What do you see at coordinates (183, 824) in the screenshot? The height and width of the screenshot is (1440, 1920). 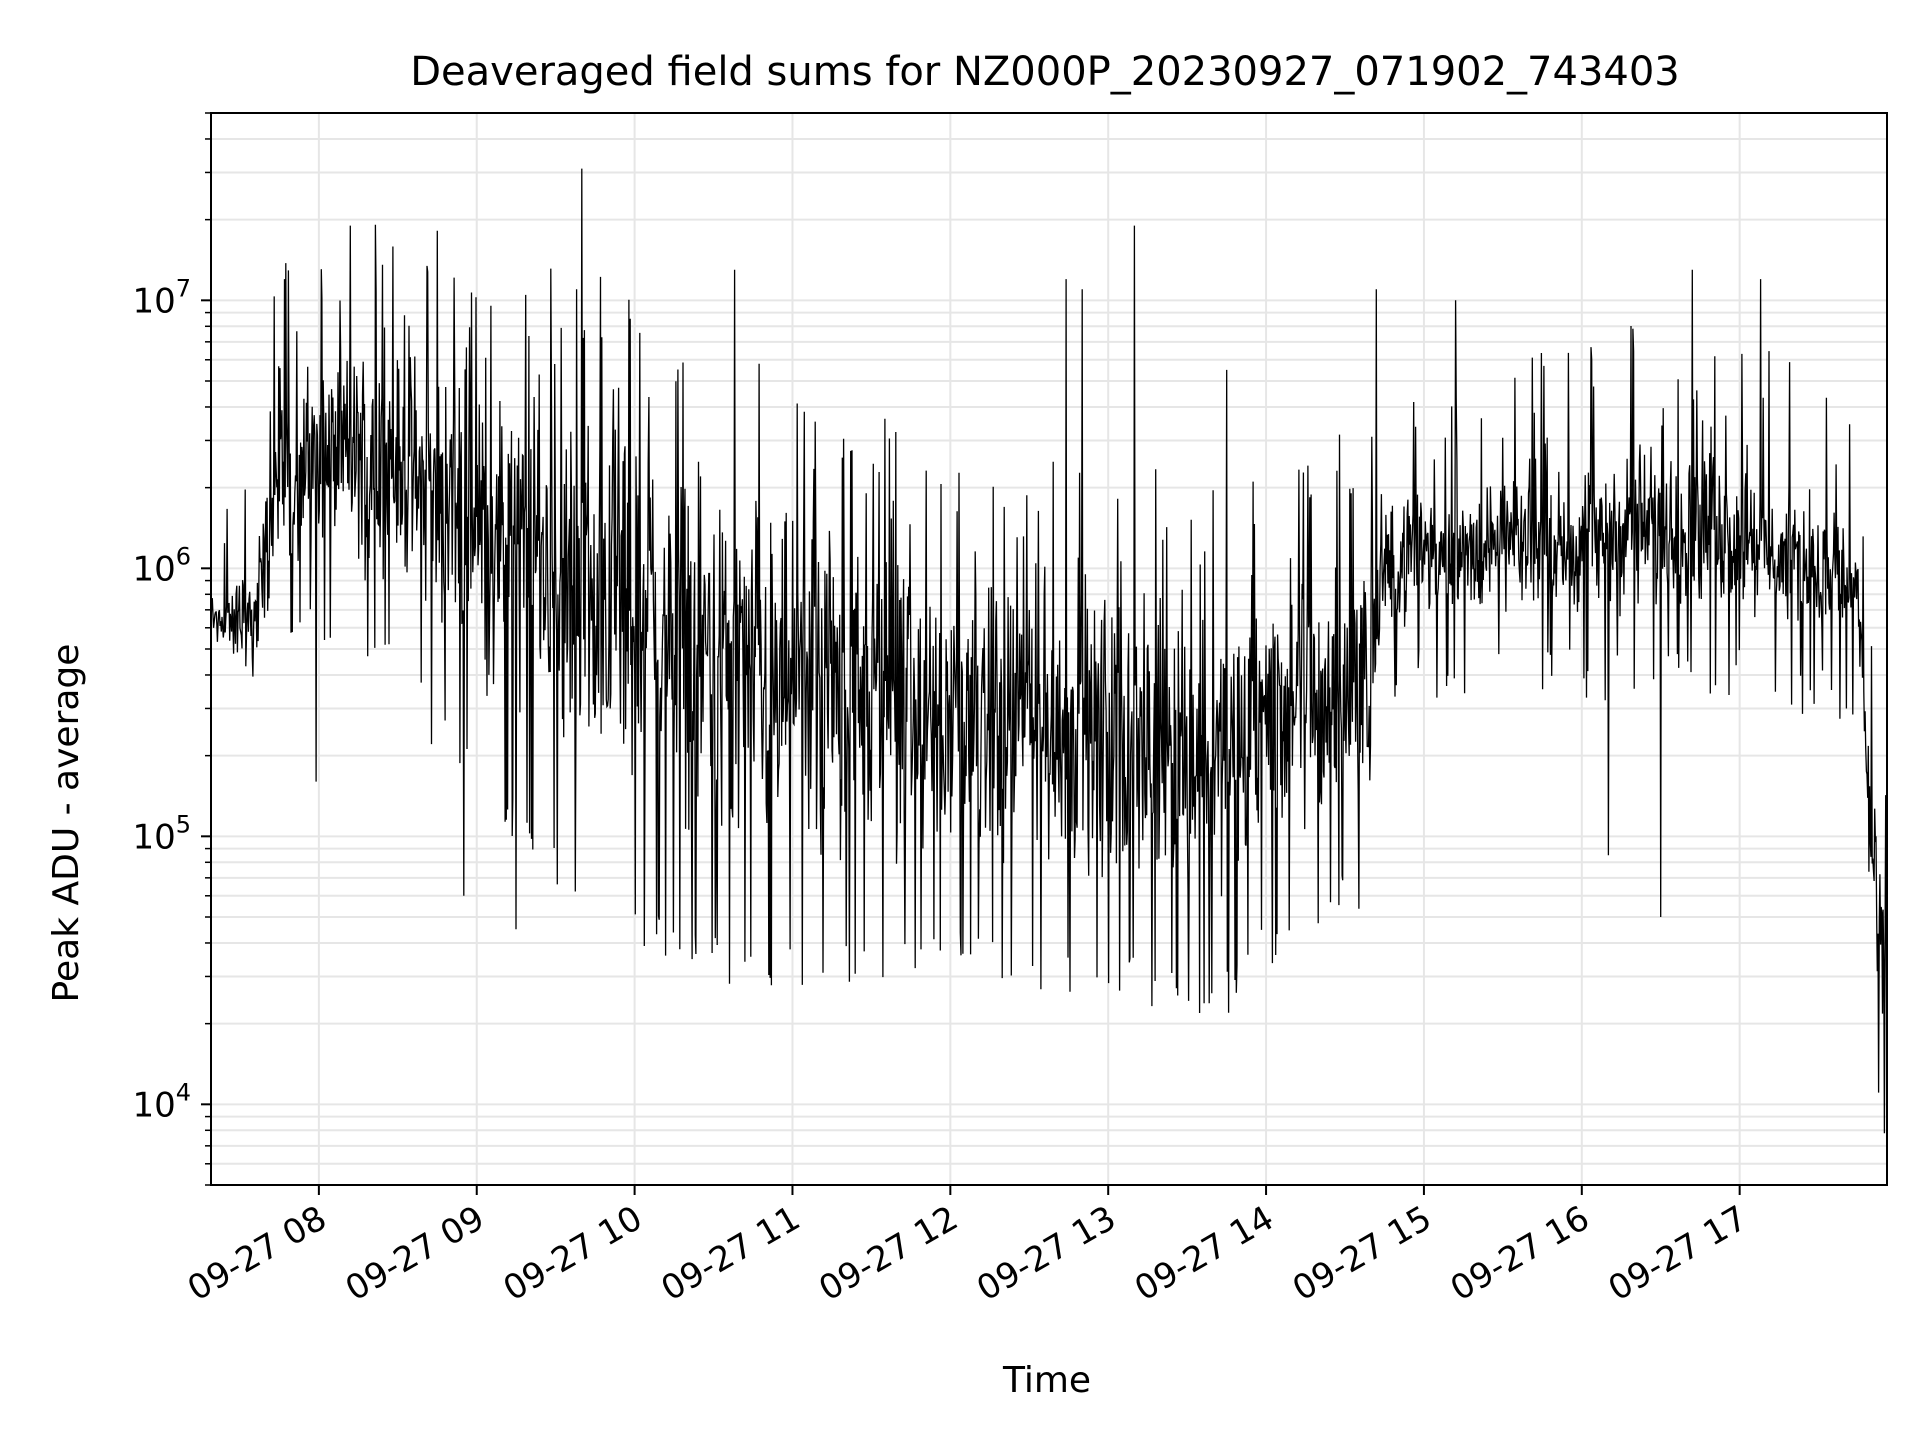 I see `y-tick-exponent: 5` at bounding box center [183, 824].